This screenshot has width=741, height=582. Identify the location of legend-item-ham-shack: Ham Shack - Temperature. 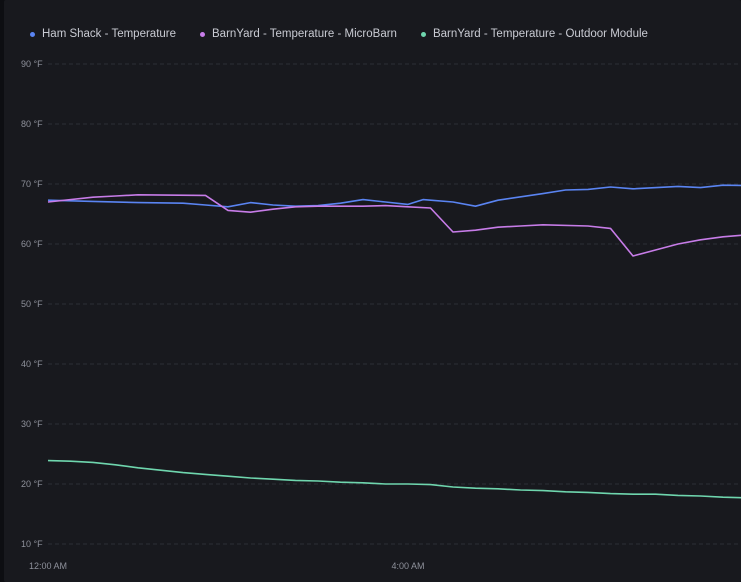
(103, 34).